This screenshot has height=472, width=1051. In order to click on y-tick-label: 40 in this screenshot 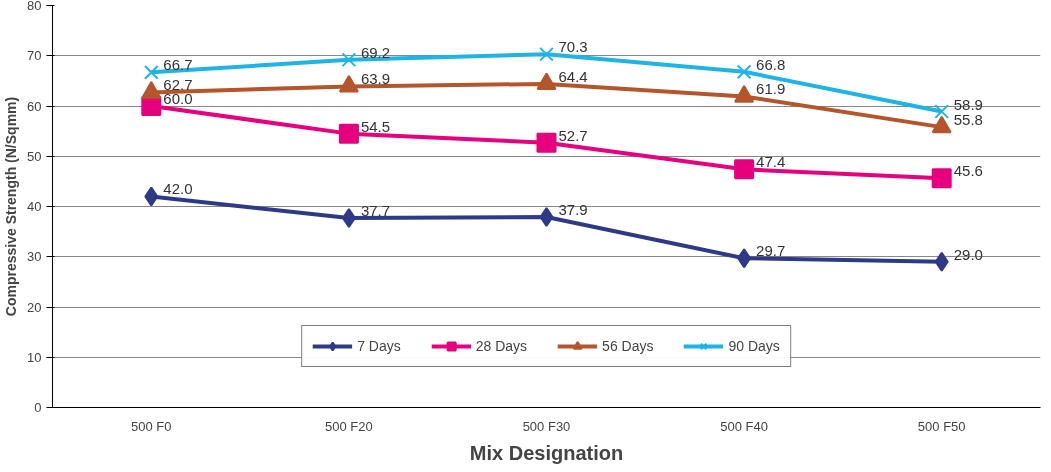, I will do `click(34, 206)`.